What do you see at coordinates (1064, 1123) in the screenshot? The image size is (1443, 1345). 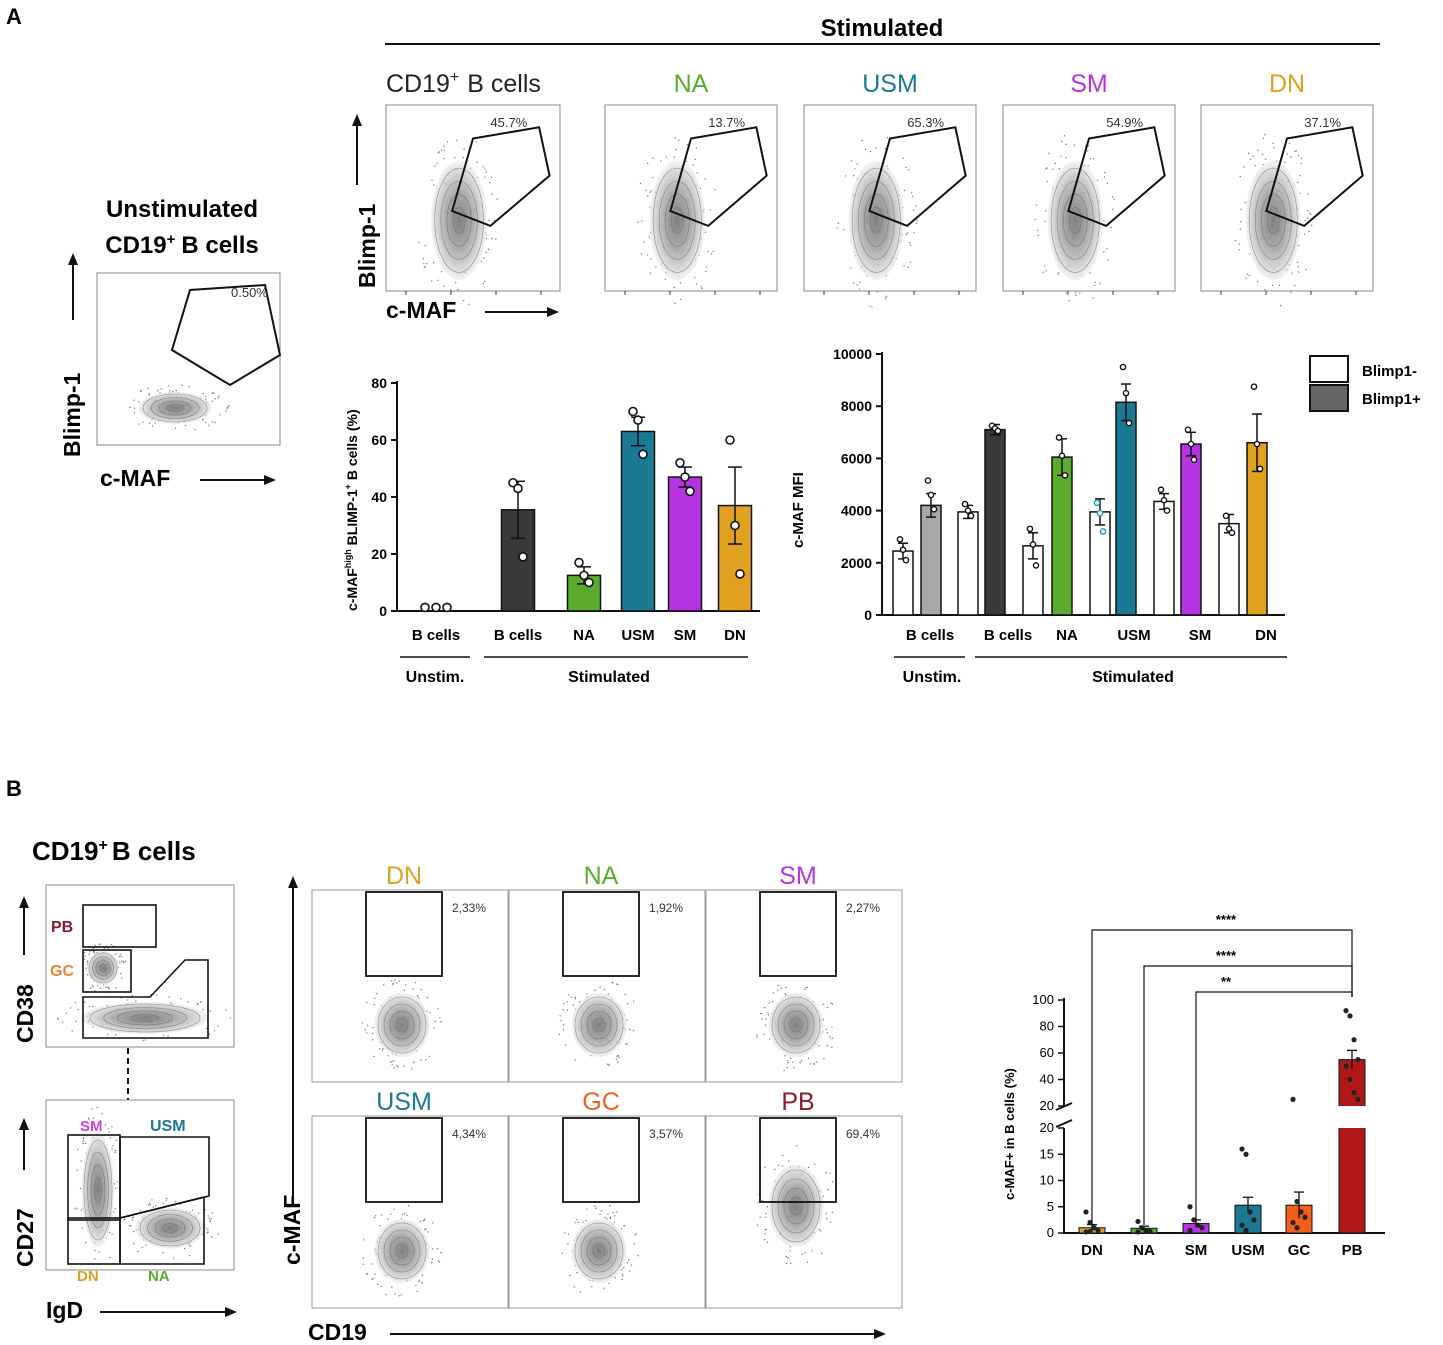 I see `chart3-axis-break` at bounding box center [1064, 1123].